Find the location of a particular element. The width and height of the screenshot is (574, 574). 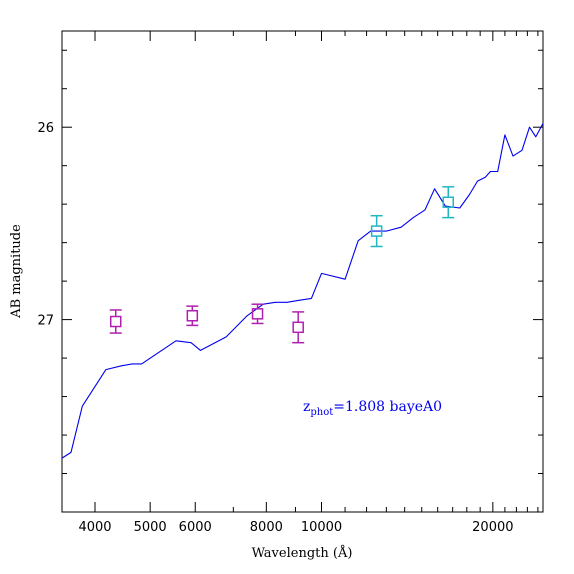

x-tick-label: 4000 is located at coordinates (94, 527).